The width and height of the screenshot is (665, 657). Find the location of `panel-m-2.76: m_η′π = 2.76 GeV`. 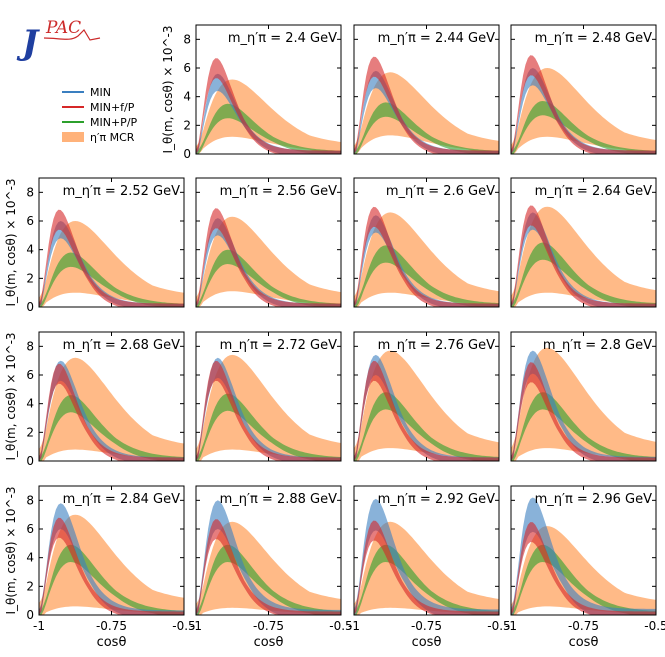

panel-m-2.76: m_η′π = 2.76 GeV is located at coordinates (426, 396).